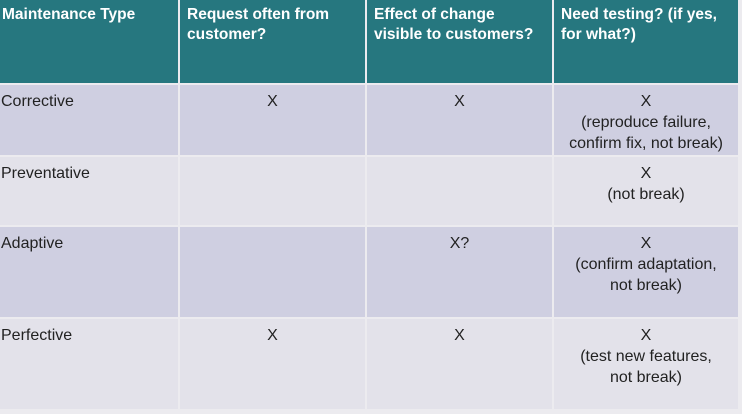 The image size is (742, 414). What do you see at coordinates (646, 143) in the screenshot?
I see `testing-detail-line: confirm fix, not break)` at bounding box center [646, 143].